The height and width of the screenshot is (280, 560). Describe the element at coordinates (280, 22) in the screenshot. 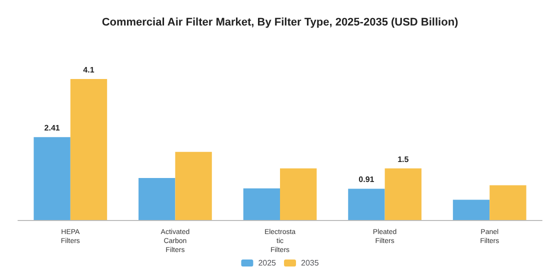

I see `chart-title: Commercial Air Filter Market, By Filter Type, 2025-2035 (USD Billion)` at that location.